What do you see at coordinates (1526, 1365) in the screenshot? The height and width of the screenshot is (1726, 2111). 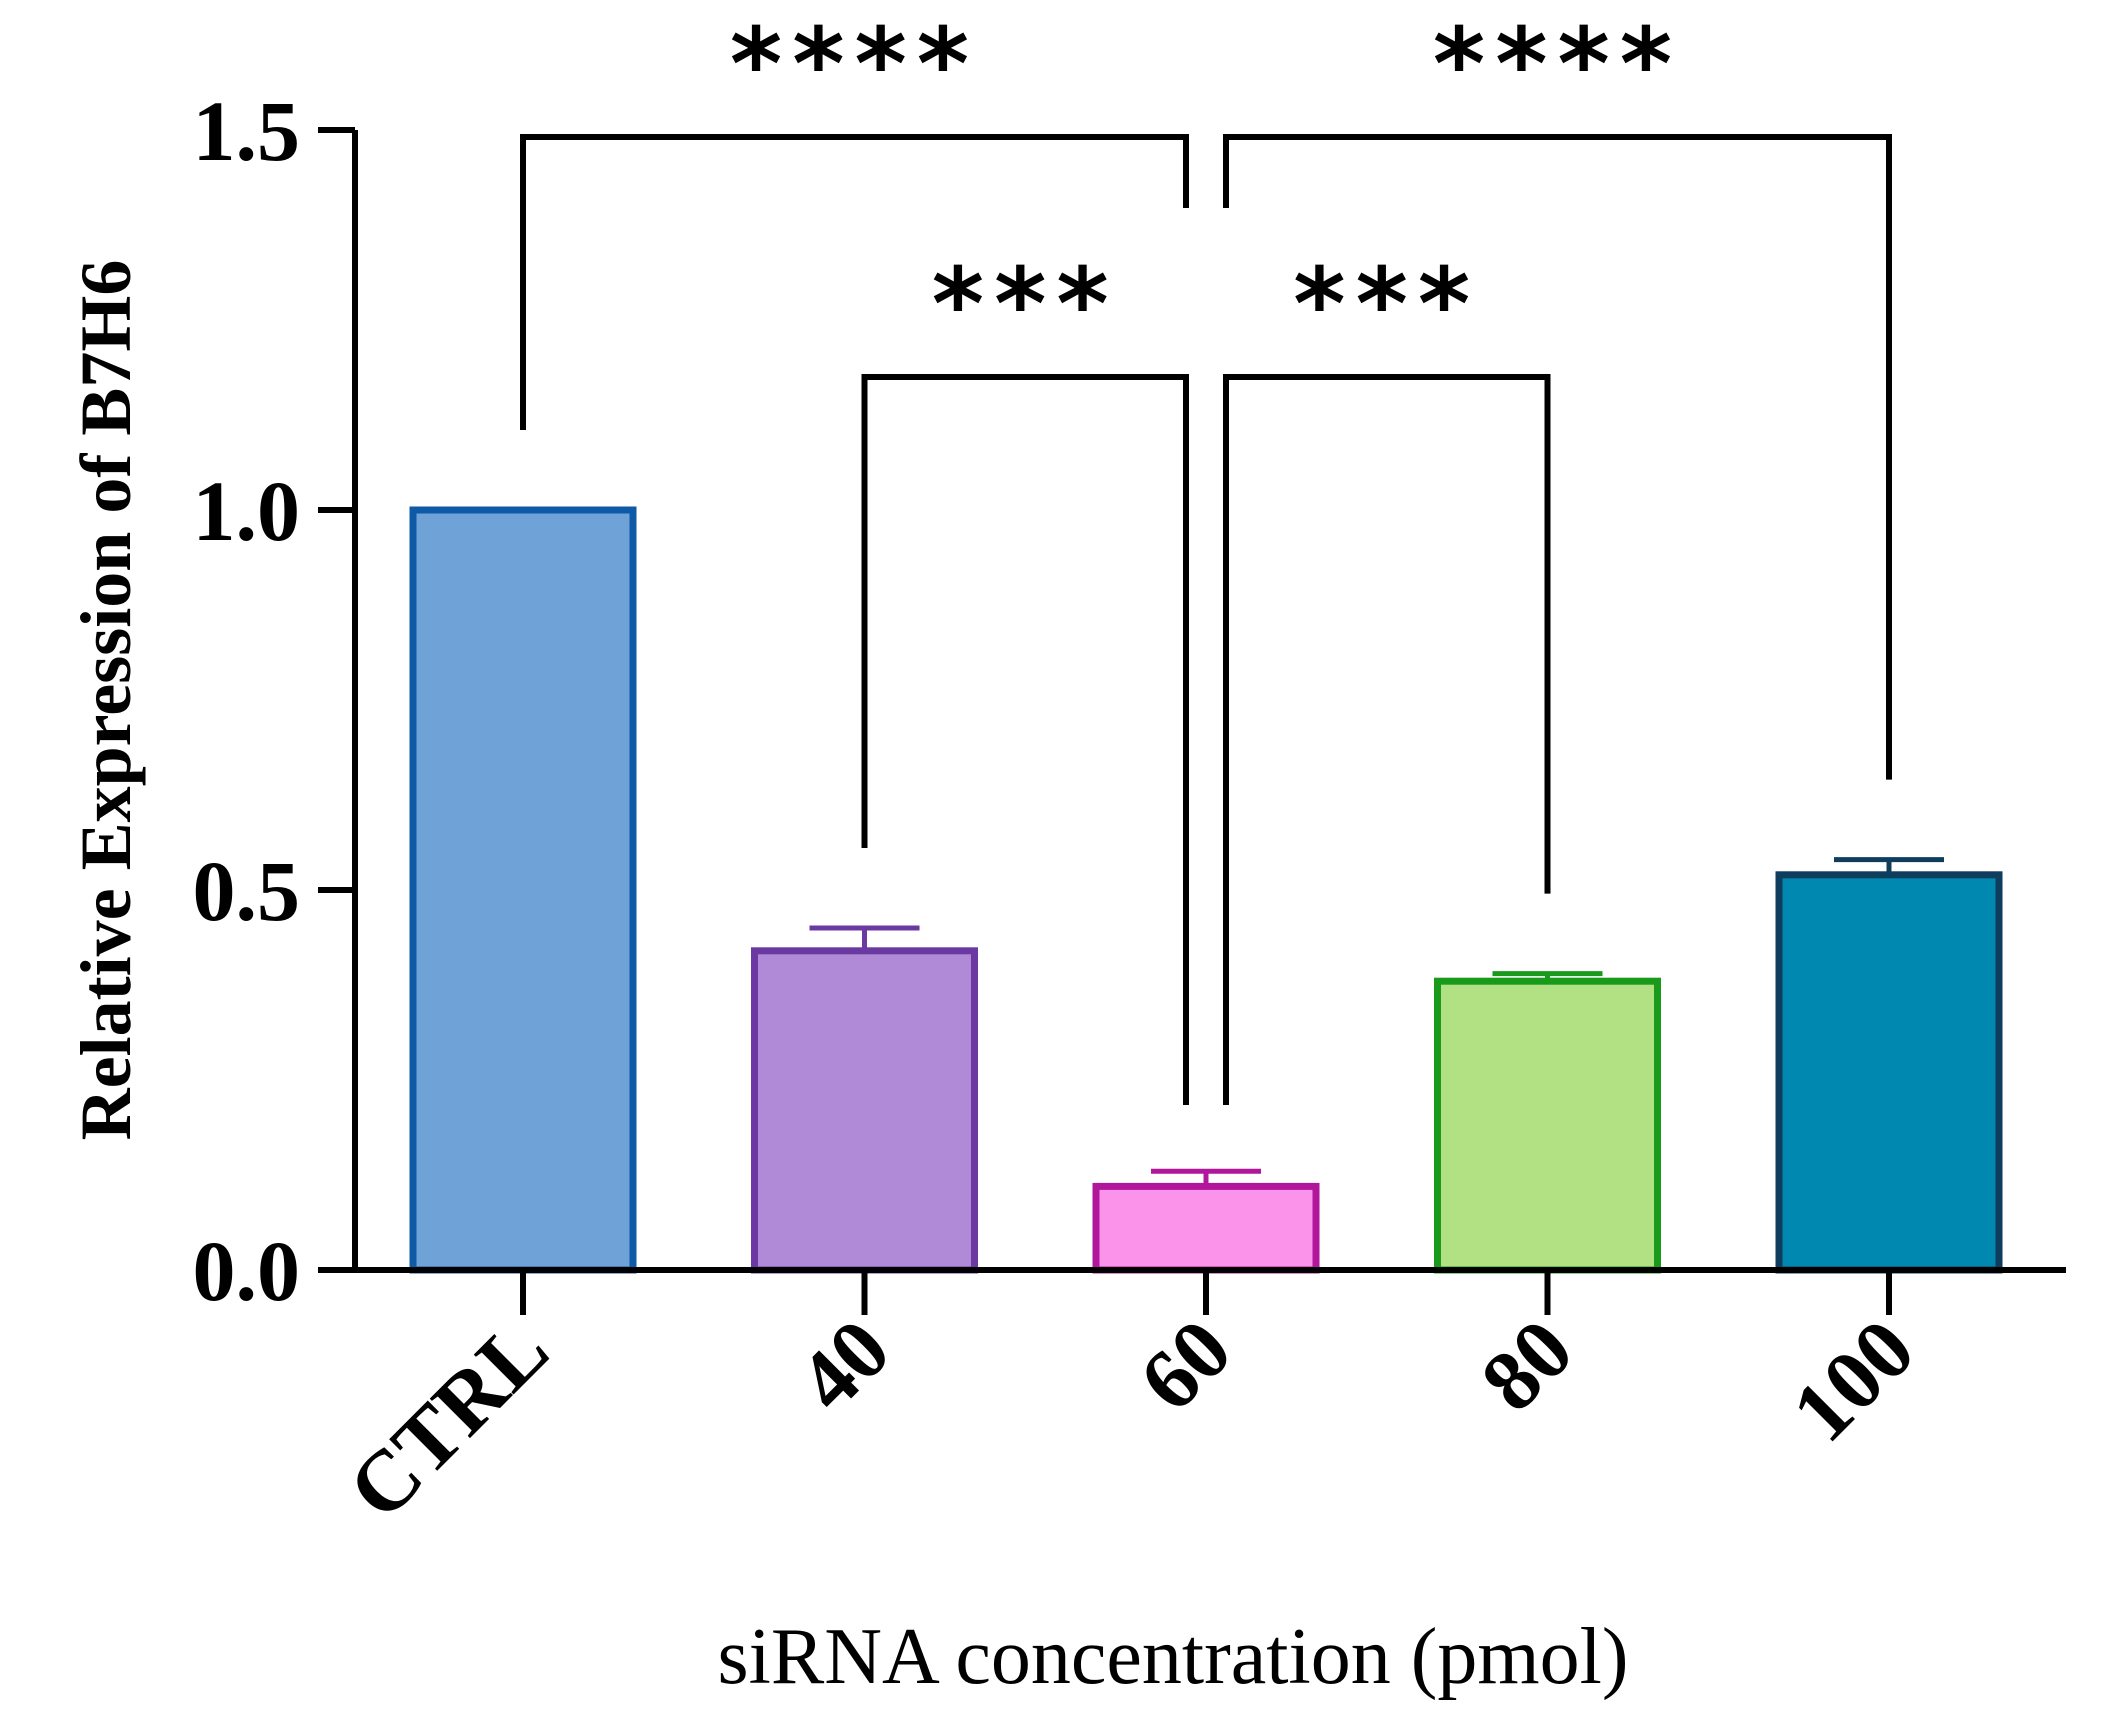 I see `x-tick-label-80: 80` at bounding box center [1526, 1365].